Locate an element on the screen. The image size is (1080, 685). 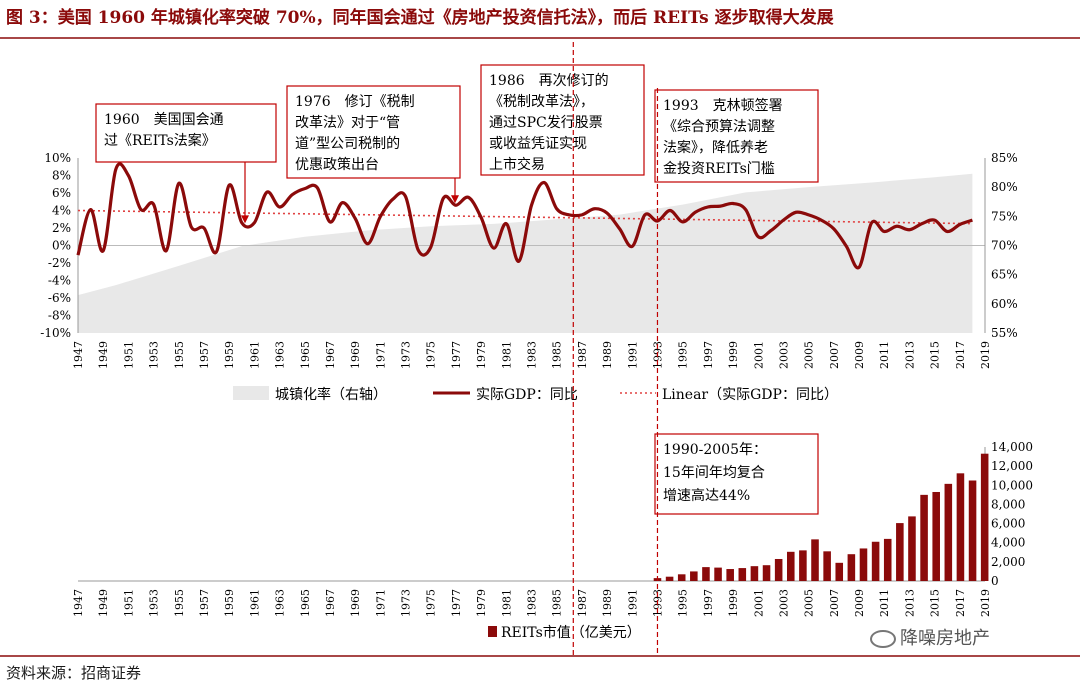
x-tick-label: 2003 is located at coordinates (783, 355).